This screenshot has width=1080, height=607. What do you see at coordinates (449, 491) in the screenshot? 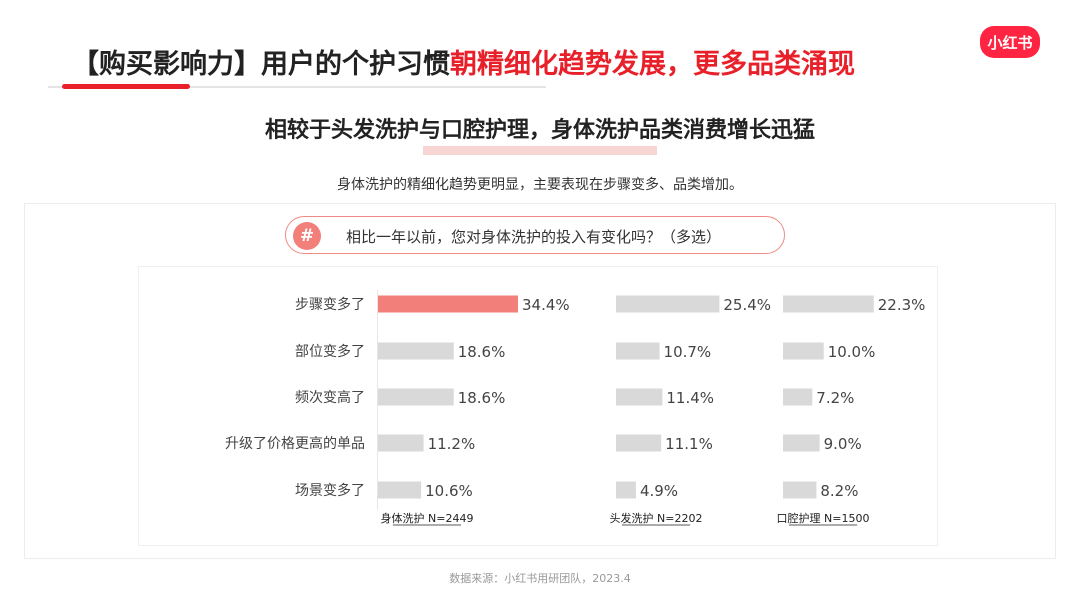
I see `data-label: 10.6%` at bounding box center [449, 491].